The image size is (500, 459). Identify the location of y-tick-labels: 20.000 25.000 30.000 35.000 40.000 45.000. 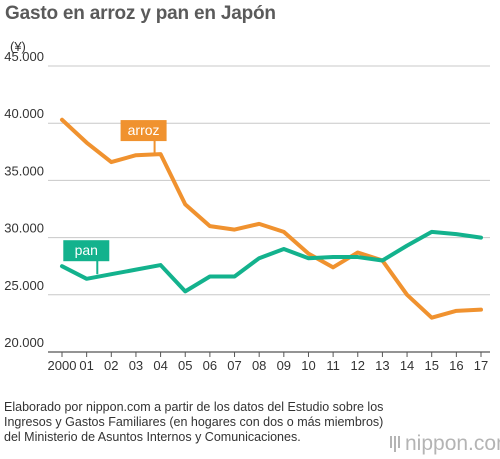
(24, 199).